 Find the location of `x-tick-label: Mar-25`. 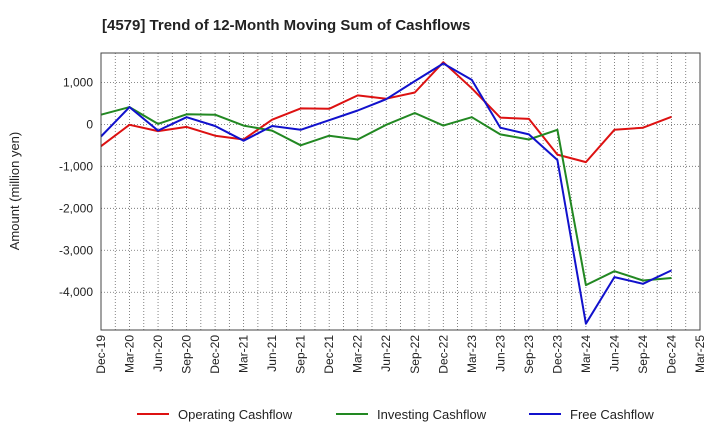

x-tick-label: Mar-25 is located at coordinates (700, 354).